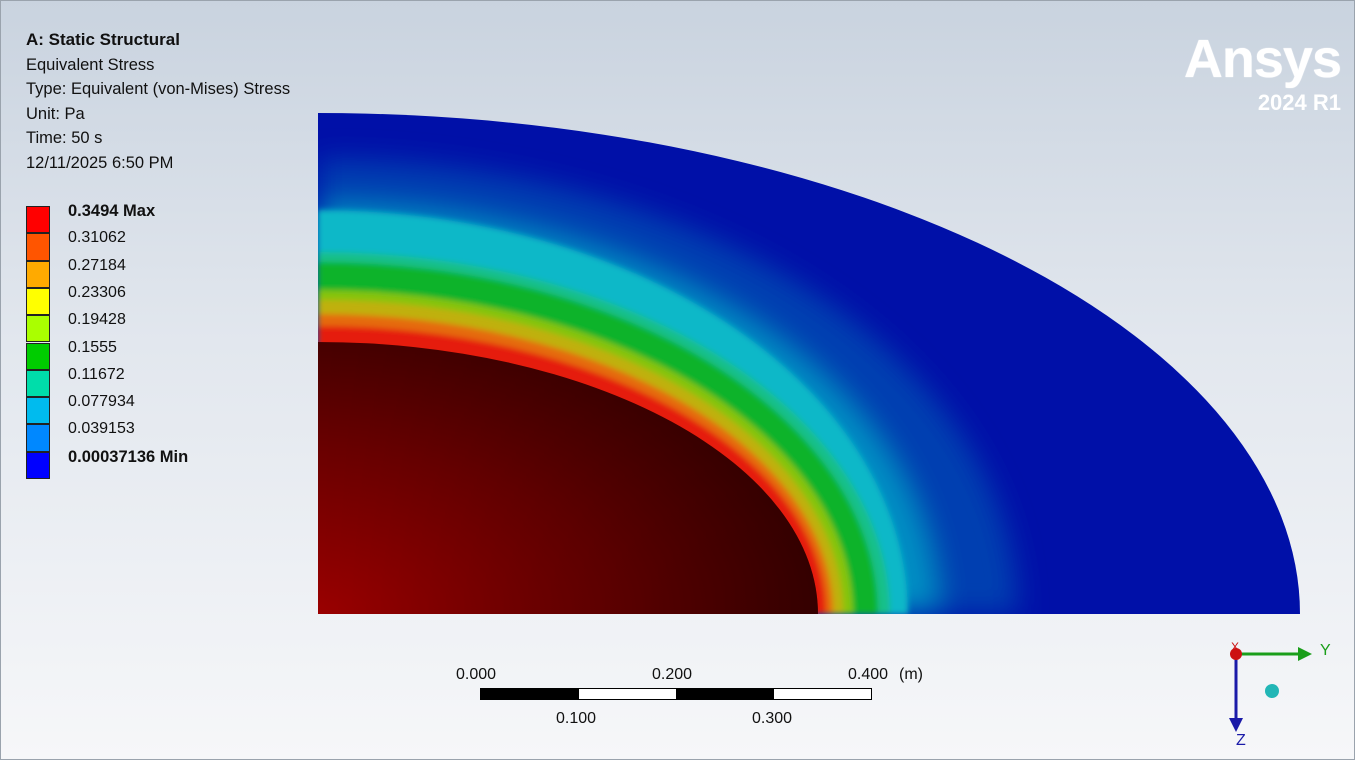 Image resolution: width=1355 pixels, height=760 pixels. What do you see at coordinates (90, 64) in the screenshot?
I see `result-name: Equivalent Stress` at bounding box center [90, 64].